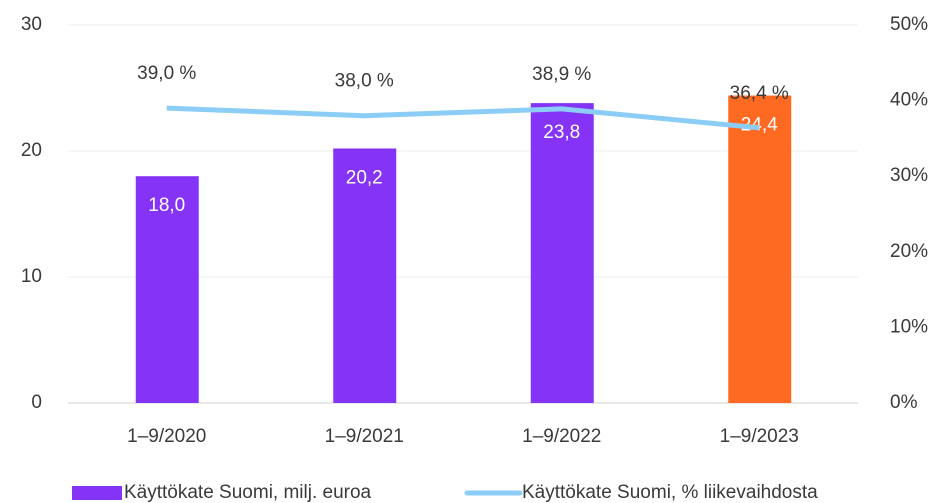  Describe the element at coordinates (561, 132) in the screenshot. I see `bar-value-label: 23,8` at that location.